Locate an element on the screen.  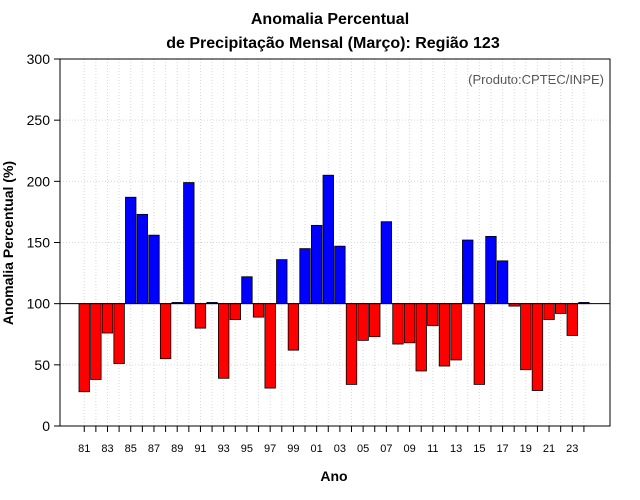
x-tick-label: 97 is located at coordinates (270, 449).